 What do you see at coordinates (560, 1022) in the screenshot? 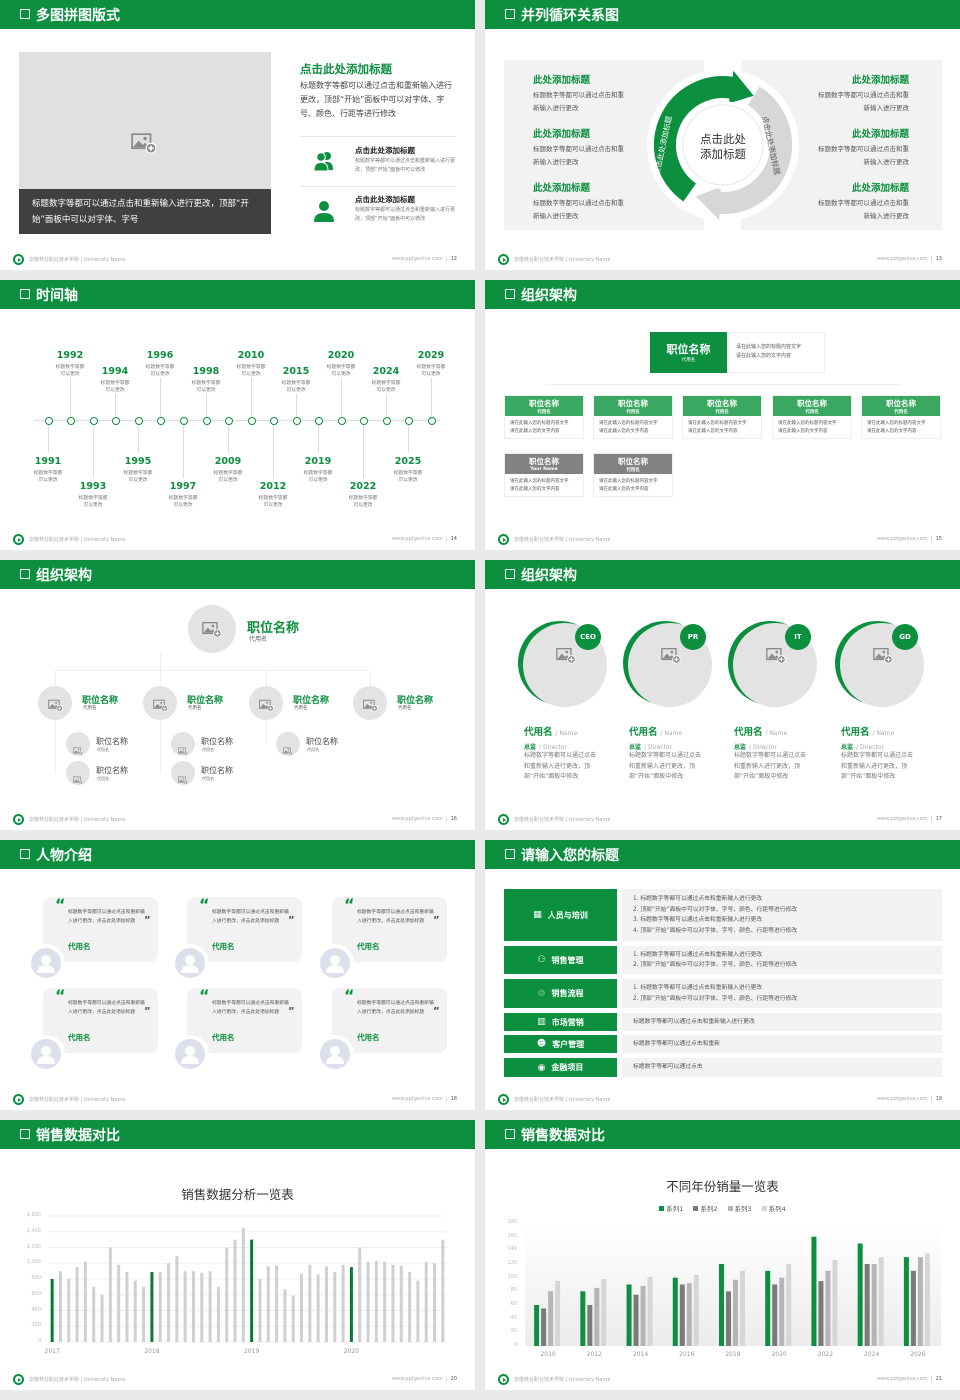
I see `category-button: ▥ 市场营销` at bounding box center [560, 1022].